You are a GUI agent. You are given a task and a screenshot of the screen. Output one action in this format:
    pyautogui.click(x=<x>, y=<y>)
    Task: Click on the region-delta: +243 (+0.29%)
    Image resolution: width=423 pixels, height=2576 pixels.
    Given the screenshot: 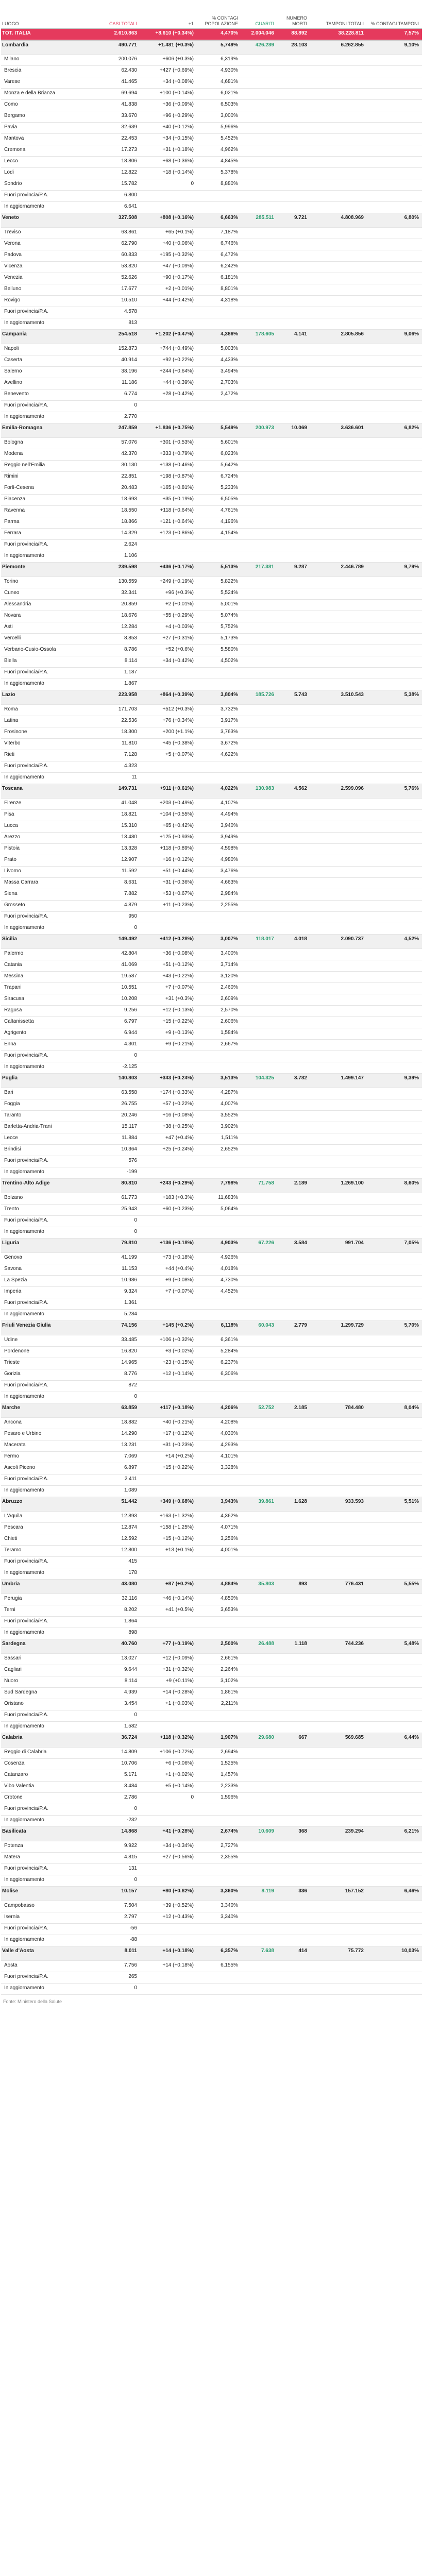 What is the action you would take?
    pyautogui.click(x=177, y=1183)
    